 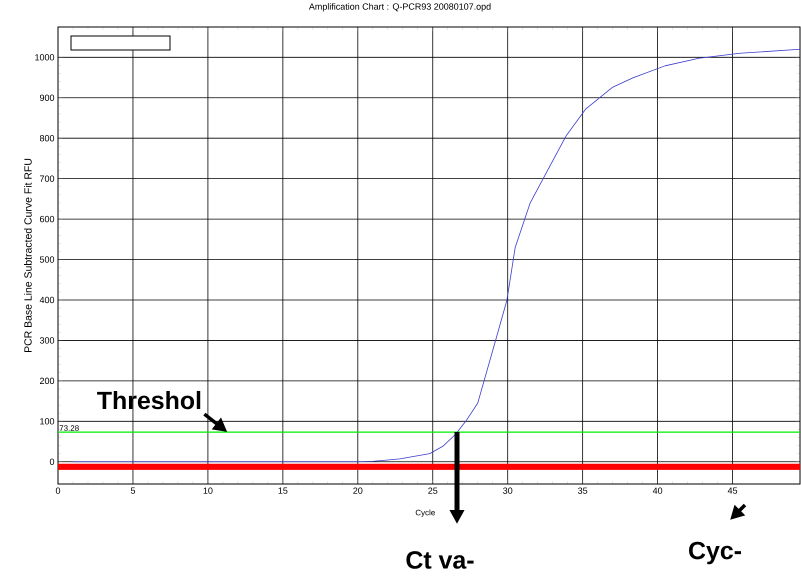 What do you see at coordinates (433, 491) in the screenshot?
I see `x-tick-label: 25` at bounding box center [433, 491].